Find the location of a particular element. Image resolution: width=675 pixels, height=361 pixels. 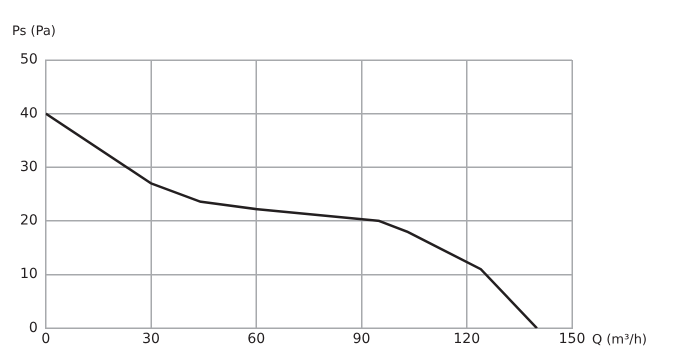

y-tick-label: 20 is located at coordinates (29, 220).